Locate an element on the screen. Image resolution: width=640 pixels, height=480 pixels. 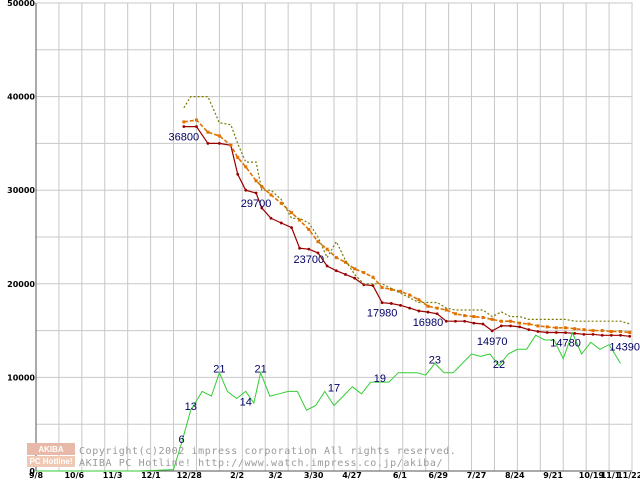
data-label: 23 is located at coordinates (435, 360).